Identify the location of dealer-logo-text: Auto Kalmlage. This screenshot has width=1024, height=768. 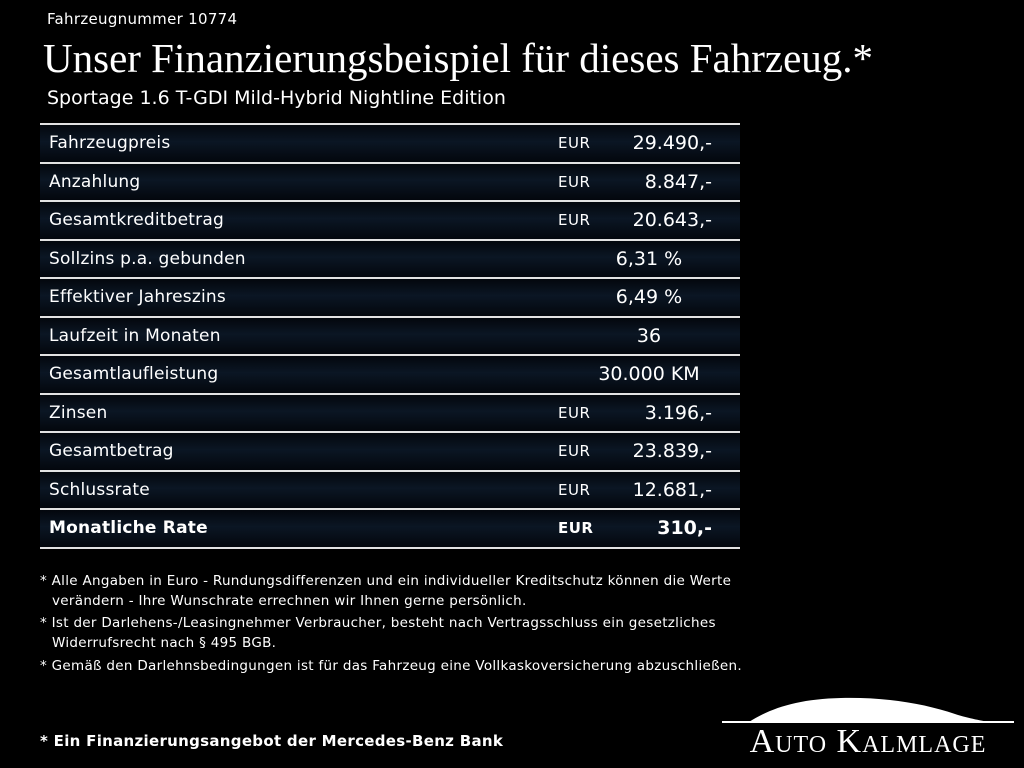
(868, 741).